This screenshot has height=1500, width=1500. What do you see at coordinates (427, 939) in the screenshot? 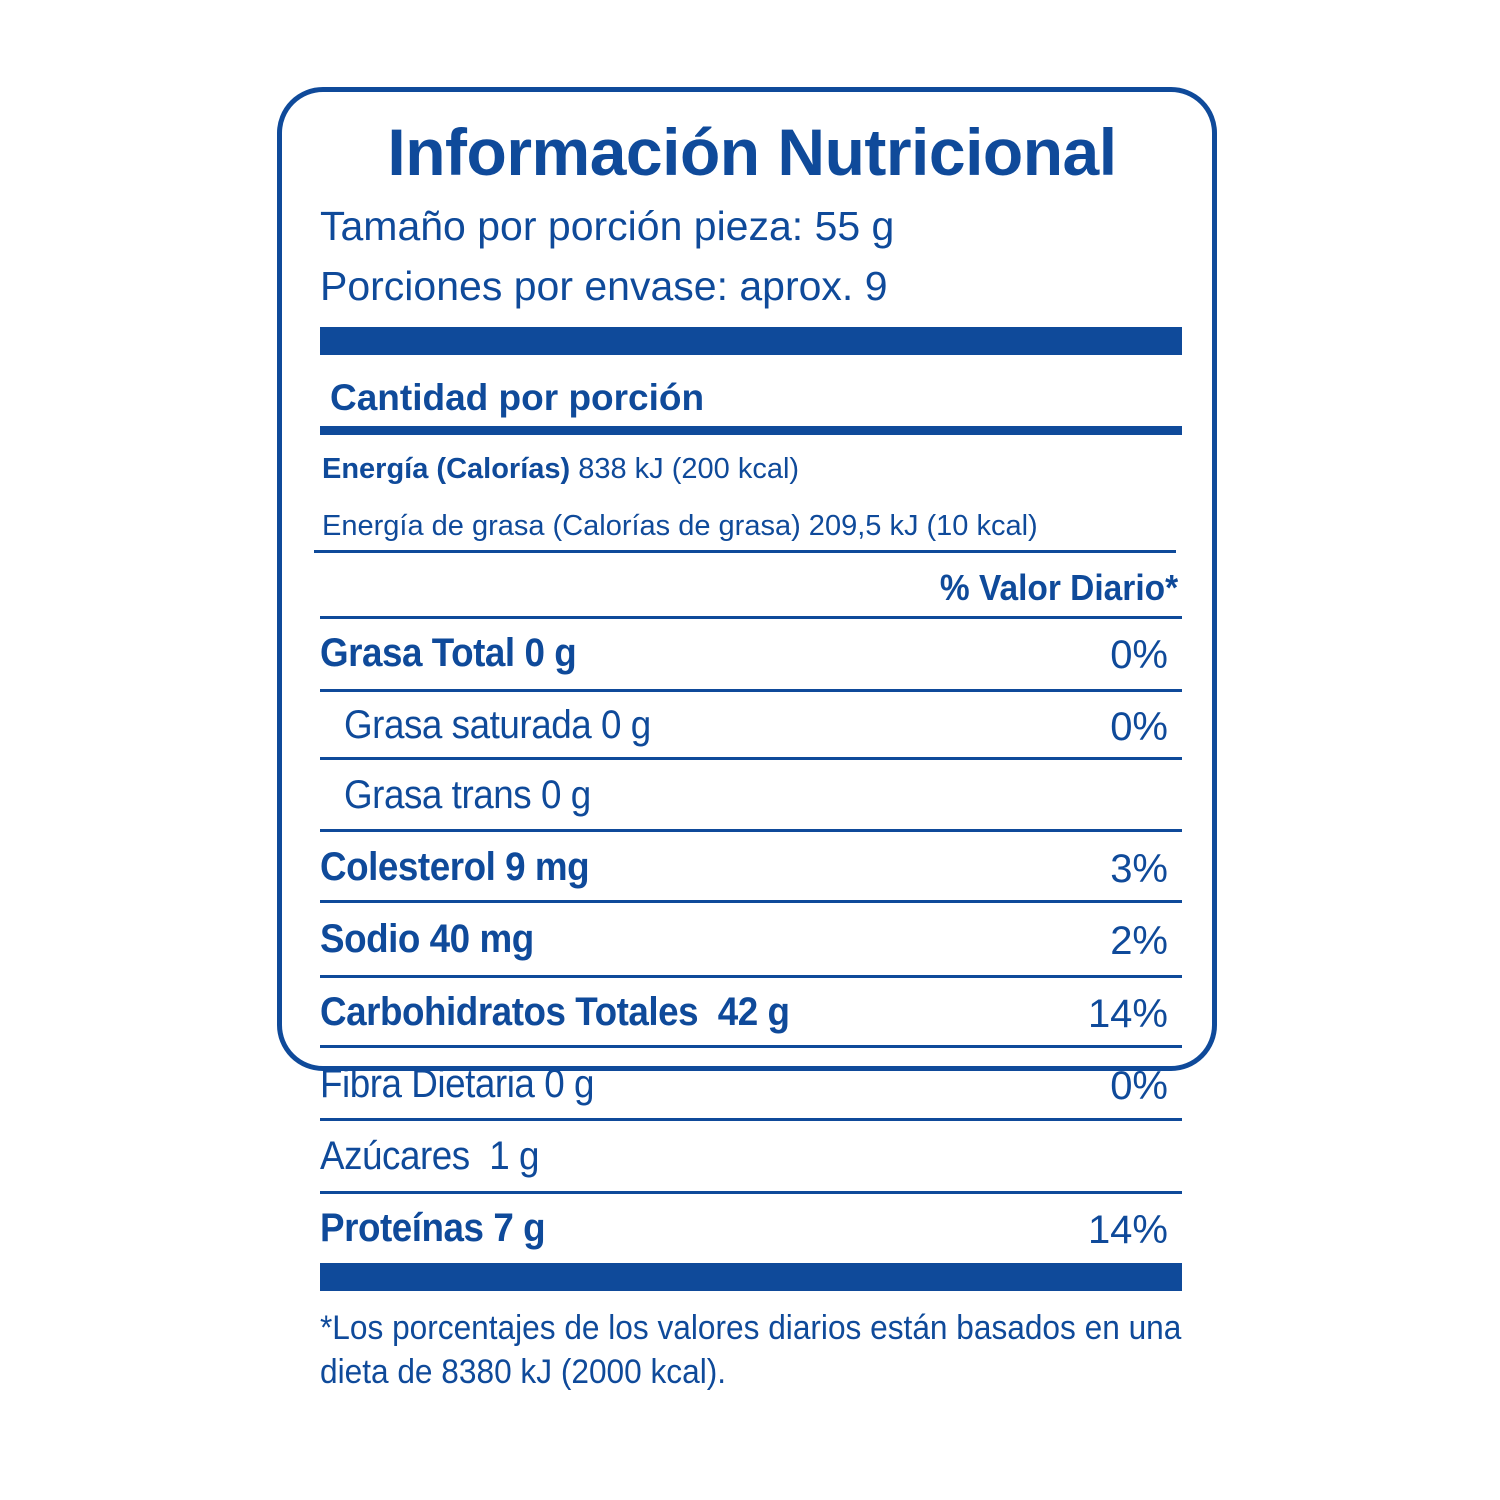
I see `nutrient-label-sodium: Sodio 40 mg` at bounding box center [427, 939].